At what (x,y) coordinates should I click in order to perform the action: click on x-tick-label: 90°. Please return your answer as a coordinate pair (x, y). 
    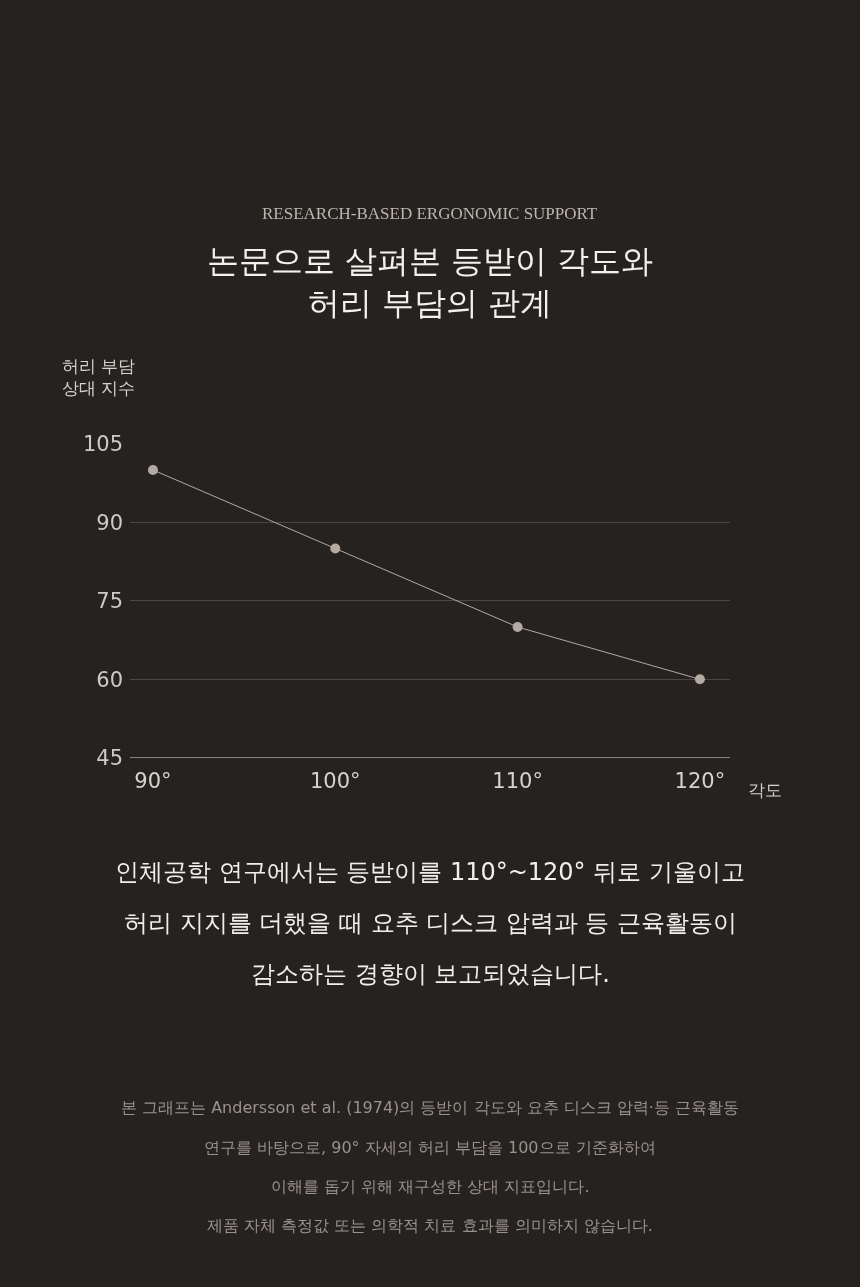
    Looking at the image, I should click on (153, 780).